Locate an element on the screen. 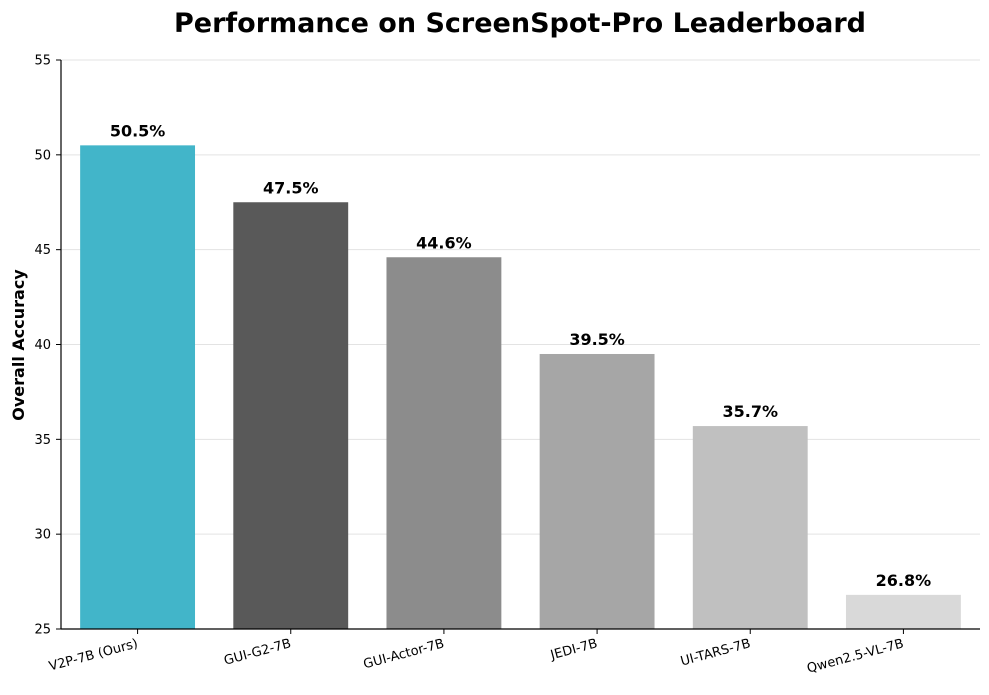 Image resolution: width=989 pixels, height=695 pixels. x-tick-label: GUI-G2-7B is located at coordinates (257, 652).